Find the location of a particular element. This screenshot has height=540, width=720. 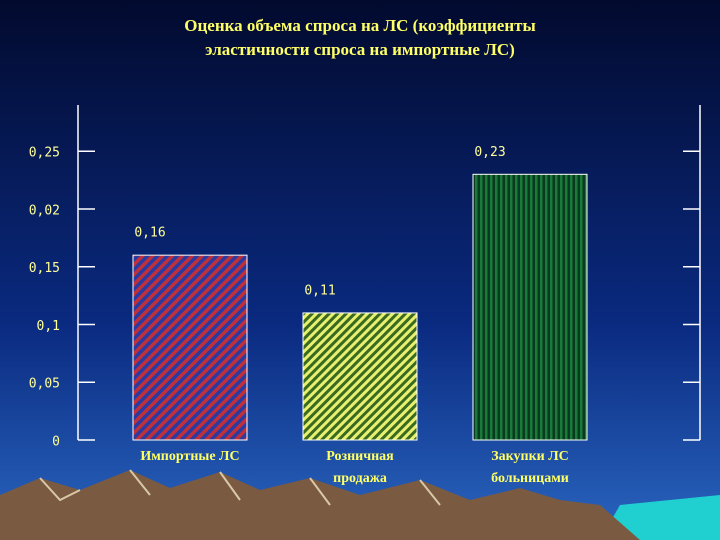

y-tick-label: 0,15 is located at coordinates (44, 268).